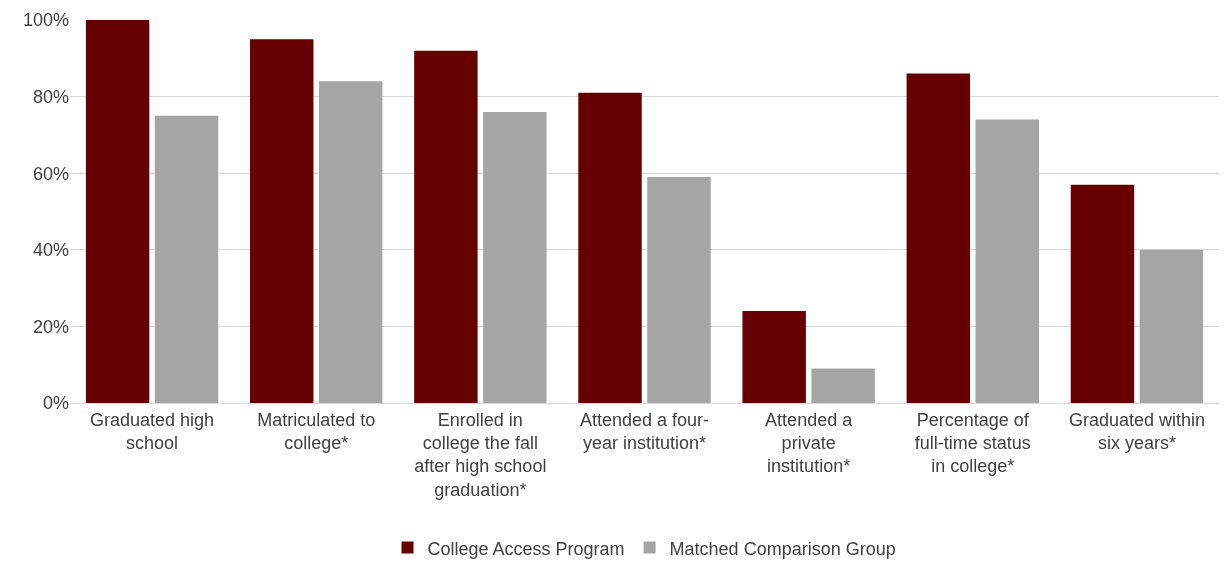  Describe the element at coordinates (50, 326) in the screenshot. I see `y-tick-label: 20%` at that location.